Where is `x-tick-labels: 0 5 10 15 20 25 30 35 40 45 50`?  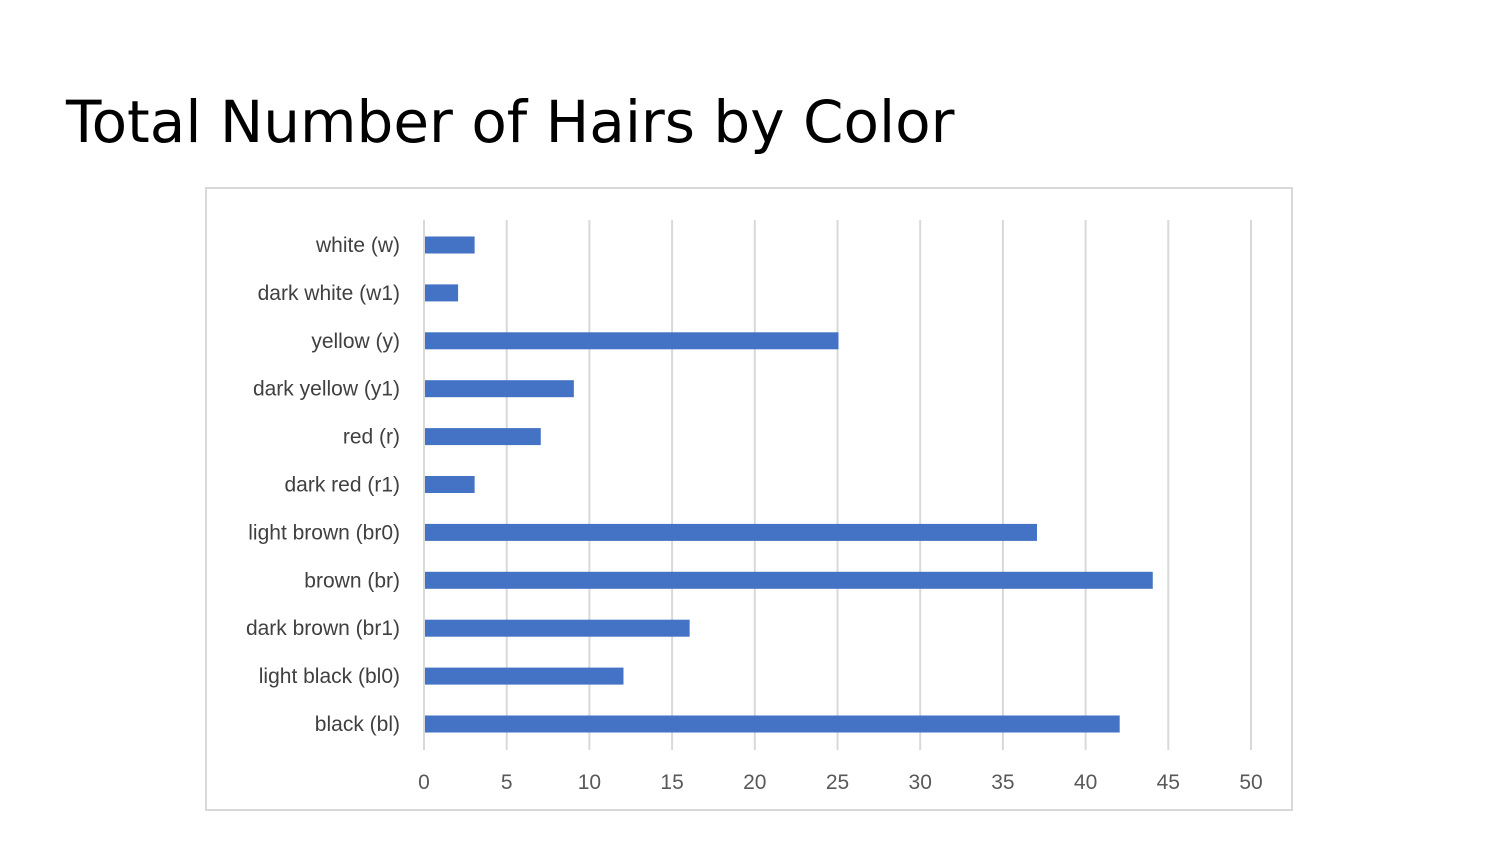 x-tick-labels: 0 5 10 15 20 25 30 35 40 45 50 is located at coordinates (840, 782).